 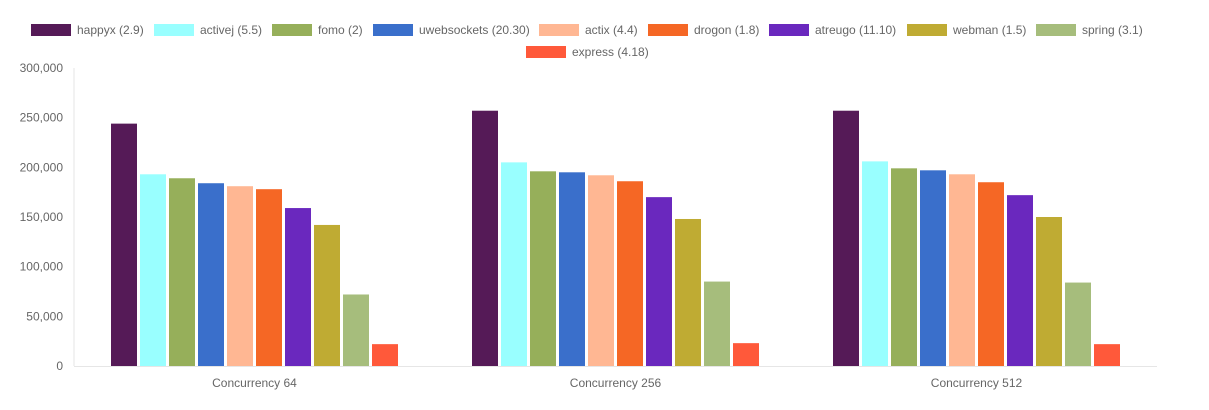 I want to click on legend-label: activej (5.5), so click(x=231, y=30).